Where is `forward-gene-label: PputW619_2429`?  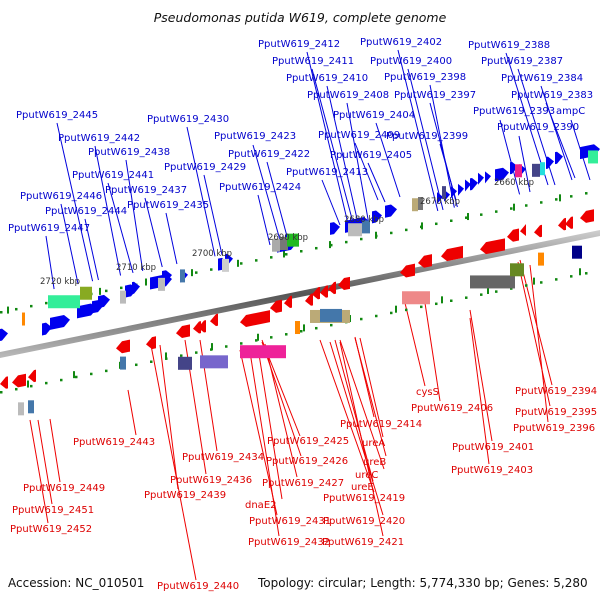
forward-gene-label: PputW619_2429 is located at coordinates (205, 167).